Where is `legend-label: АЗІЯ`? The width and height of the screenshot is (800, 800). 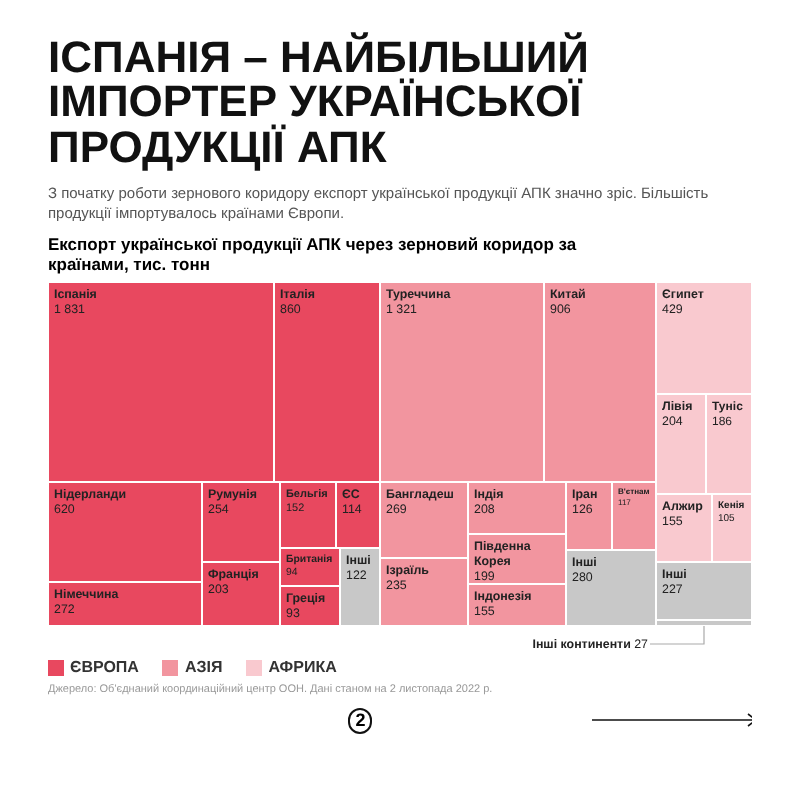 legend-label: АЗІЯ is located at coordinates (203, 667).